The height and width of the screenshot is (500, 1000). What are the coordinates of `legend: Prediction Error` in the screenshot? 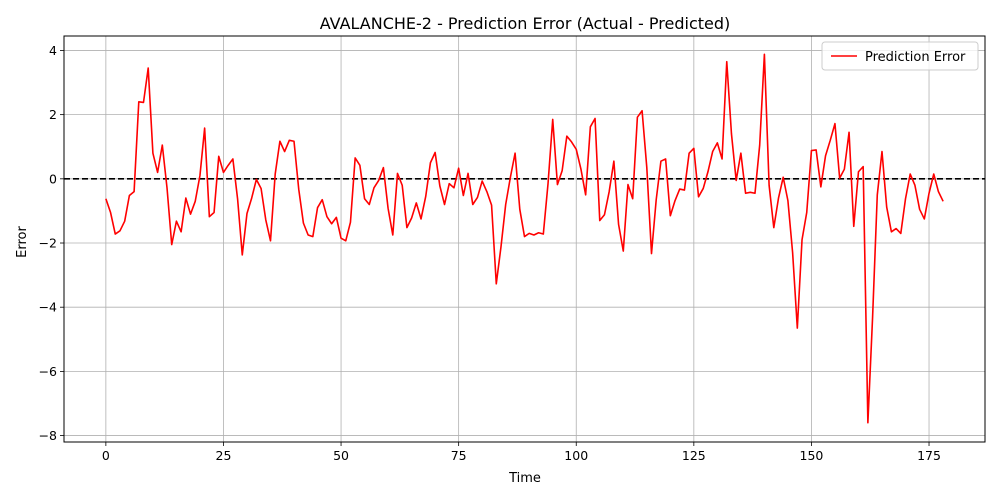 It's located at (900, 56).